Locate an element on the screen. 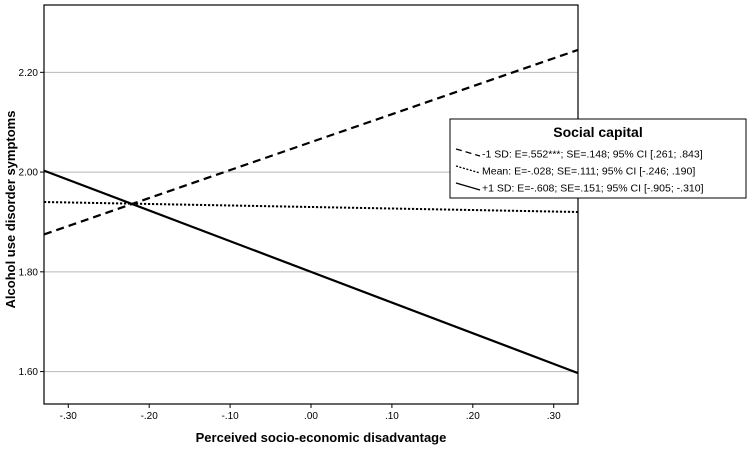  legend-swatch-dotted is located at coordinates (468, 169).